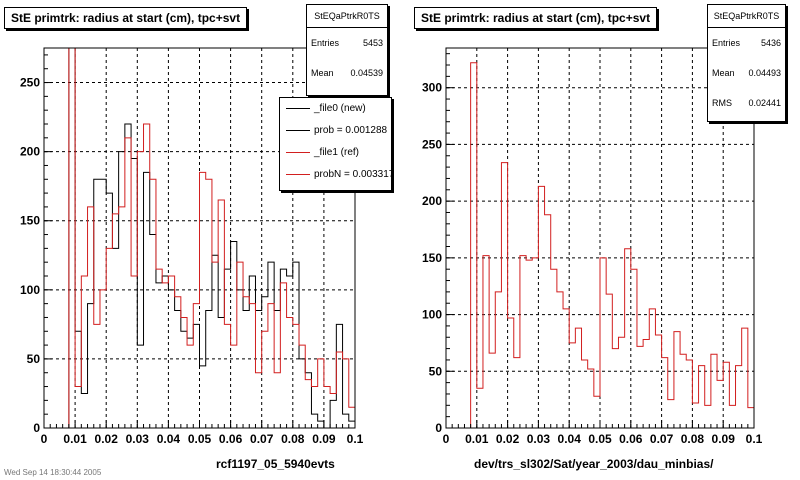 The width and height of the screenshot is (800, 480). I want to click on left-x-tick-label: 0.08, so click(293, 439).